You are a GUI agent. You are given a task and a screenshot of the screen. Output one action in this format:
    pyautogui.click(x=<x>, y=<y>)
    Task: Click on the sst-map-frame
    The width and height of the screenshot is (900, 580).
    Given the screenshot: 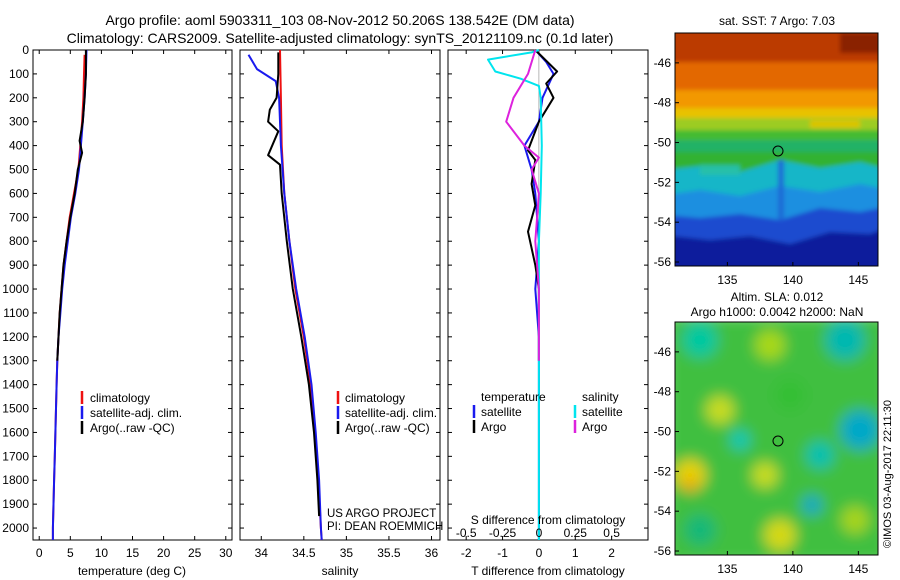 What is the action you would take?
    pyautogui.click(x=776, y=149)
    